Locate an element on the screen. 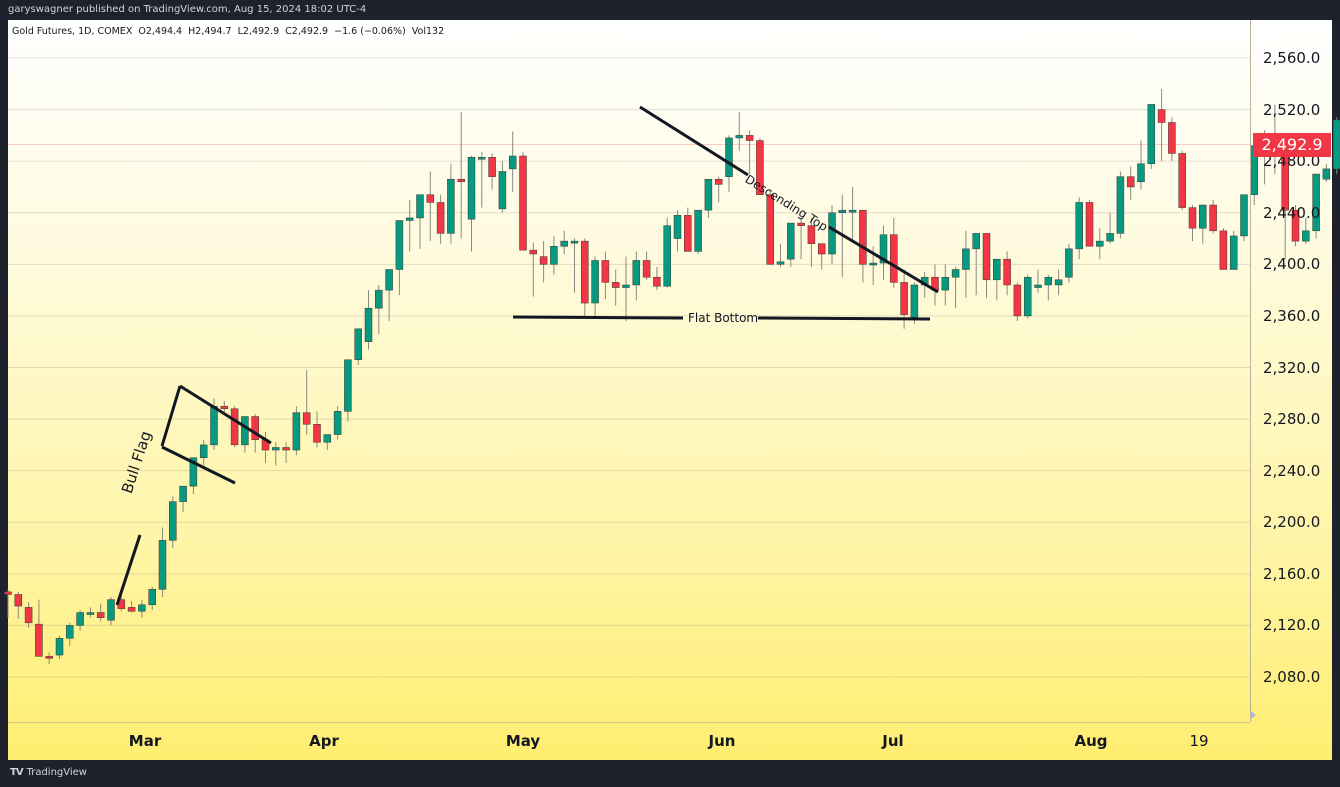  footer: TV TradingView is located at coordinates (48, 772).